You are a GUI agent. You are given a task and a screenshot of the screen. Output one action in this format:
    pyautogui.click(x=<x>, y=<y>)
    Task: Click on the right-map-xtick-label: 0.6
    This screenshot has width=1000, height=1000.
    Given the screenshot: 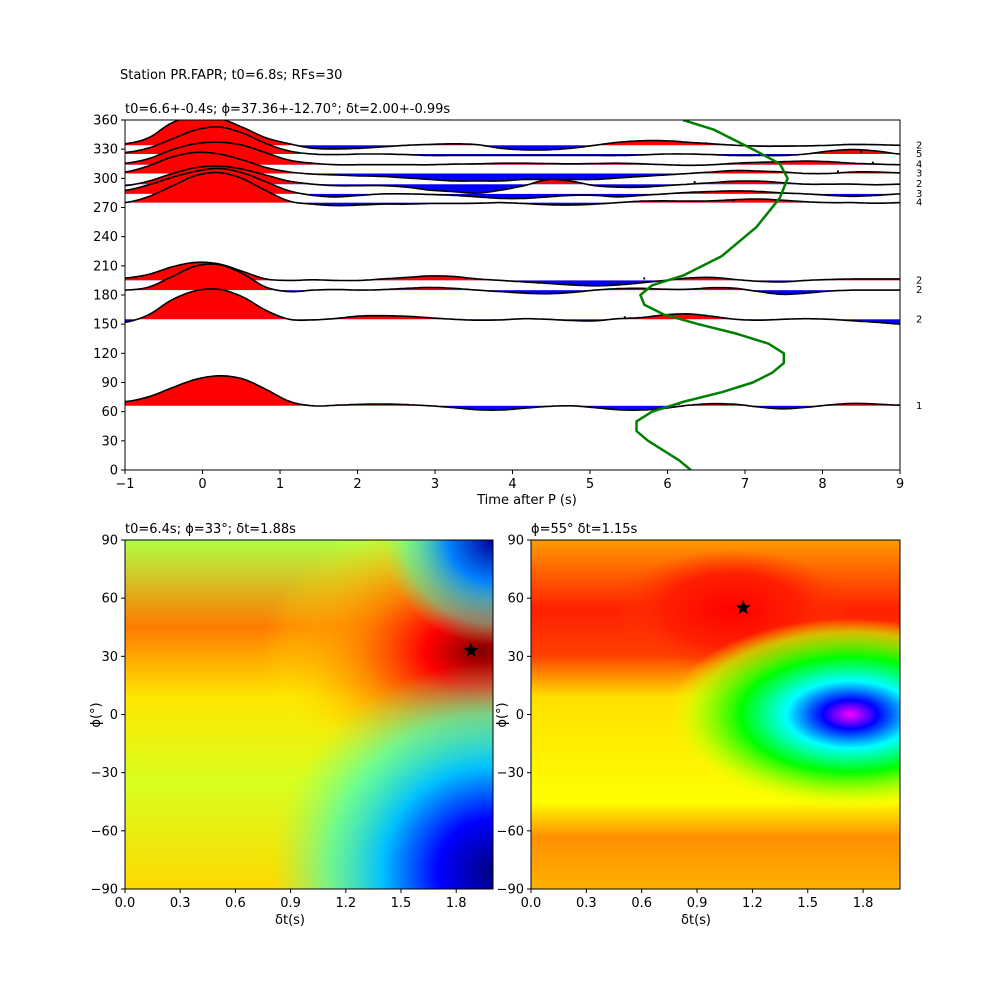 What is the action you would take?
    pyautogui.click(x=641, y=903)
    